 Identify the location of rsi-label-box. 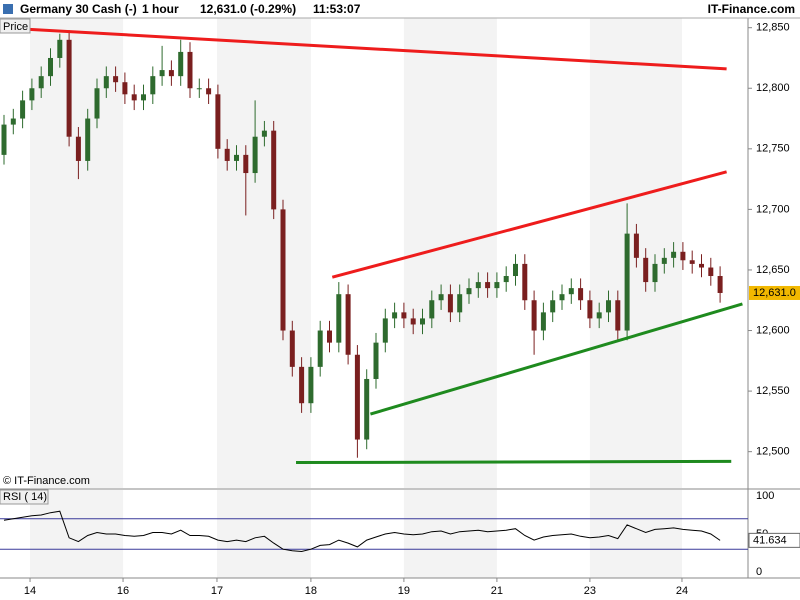
(24, 497).